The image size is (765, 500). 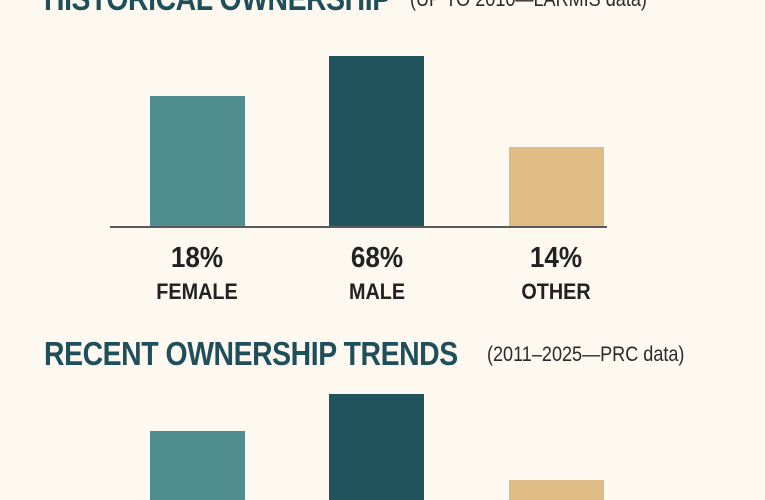 I want to click on category-label: MALE, so click(x=377, y=291).